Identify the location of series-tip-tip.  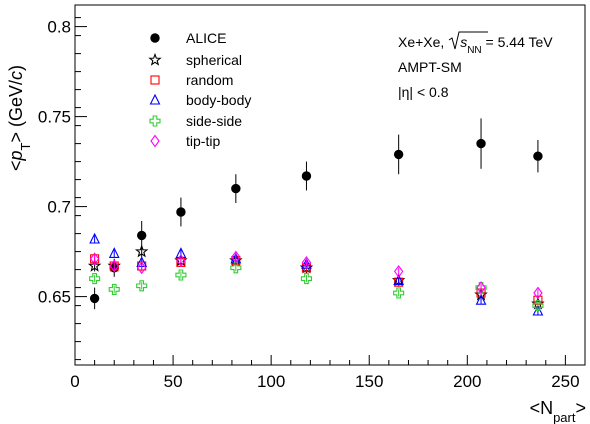
(316, 275).